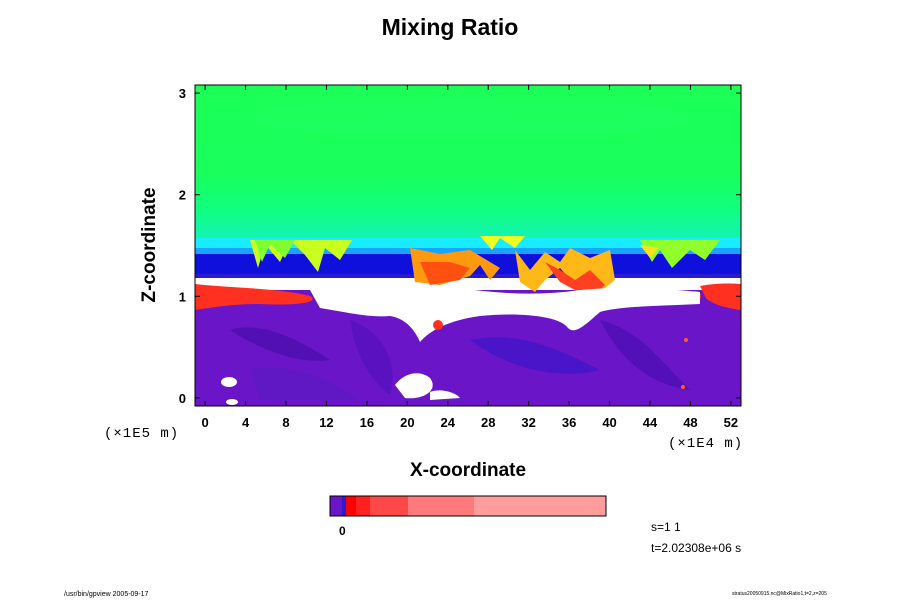 Image resolution: width=900 pixels, height=600 pixels. What do you see at coordinates (342, 531) in the screenshot?
I see `colorbar-label: 0` at bounding box center [342, 531].